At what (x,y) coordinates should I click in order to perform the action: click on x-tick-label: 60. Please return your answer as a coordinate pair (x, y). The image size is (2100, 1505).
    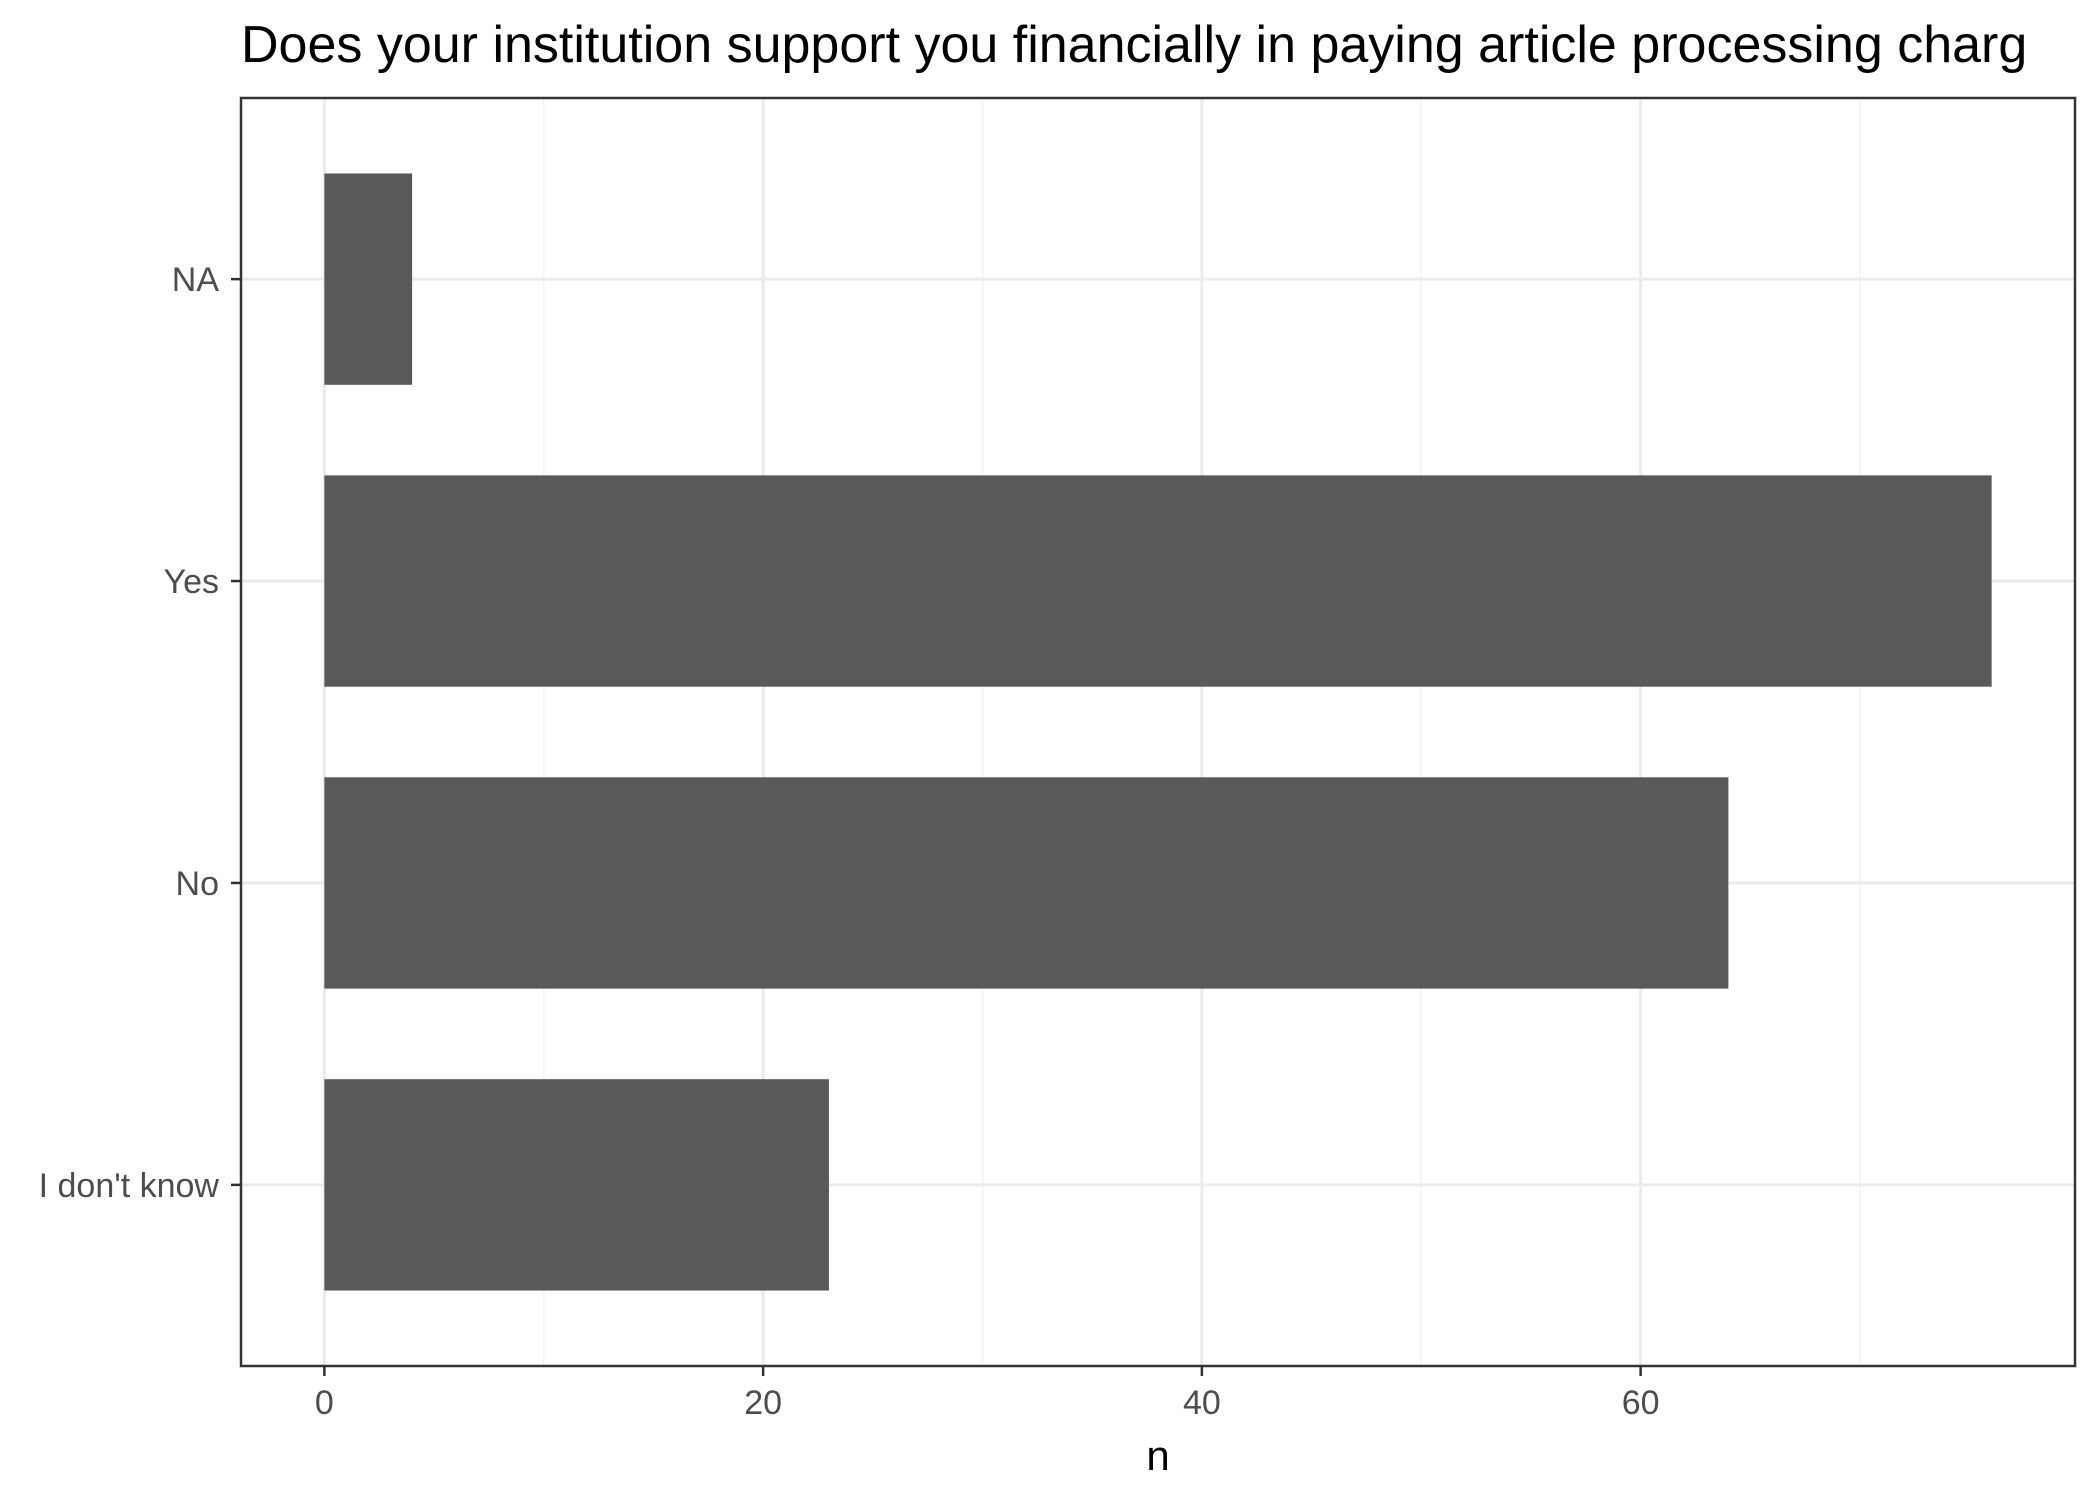
    Looking at the image, I should click on (1641, 1403).